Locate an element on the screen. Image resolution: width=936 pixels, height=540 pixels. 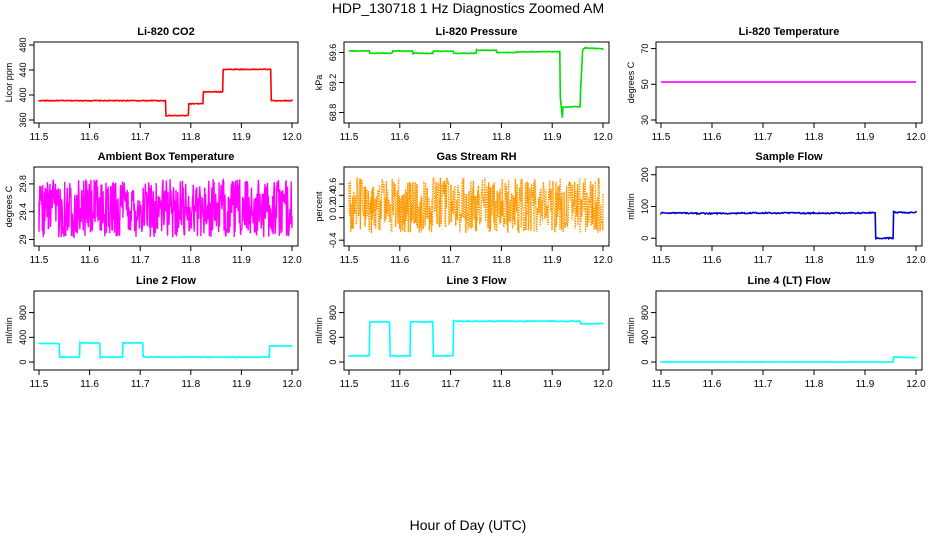
y-tick-label: 29.4 is located at coordinates (23, 212).